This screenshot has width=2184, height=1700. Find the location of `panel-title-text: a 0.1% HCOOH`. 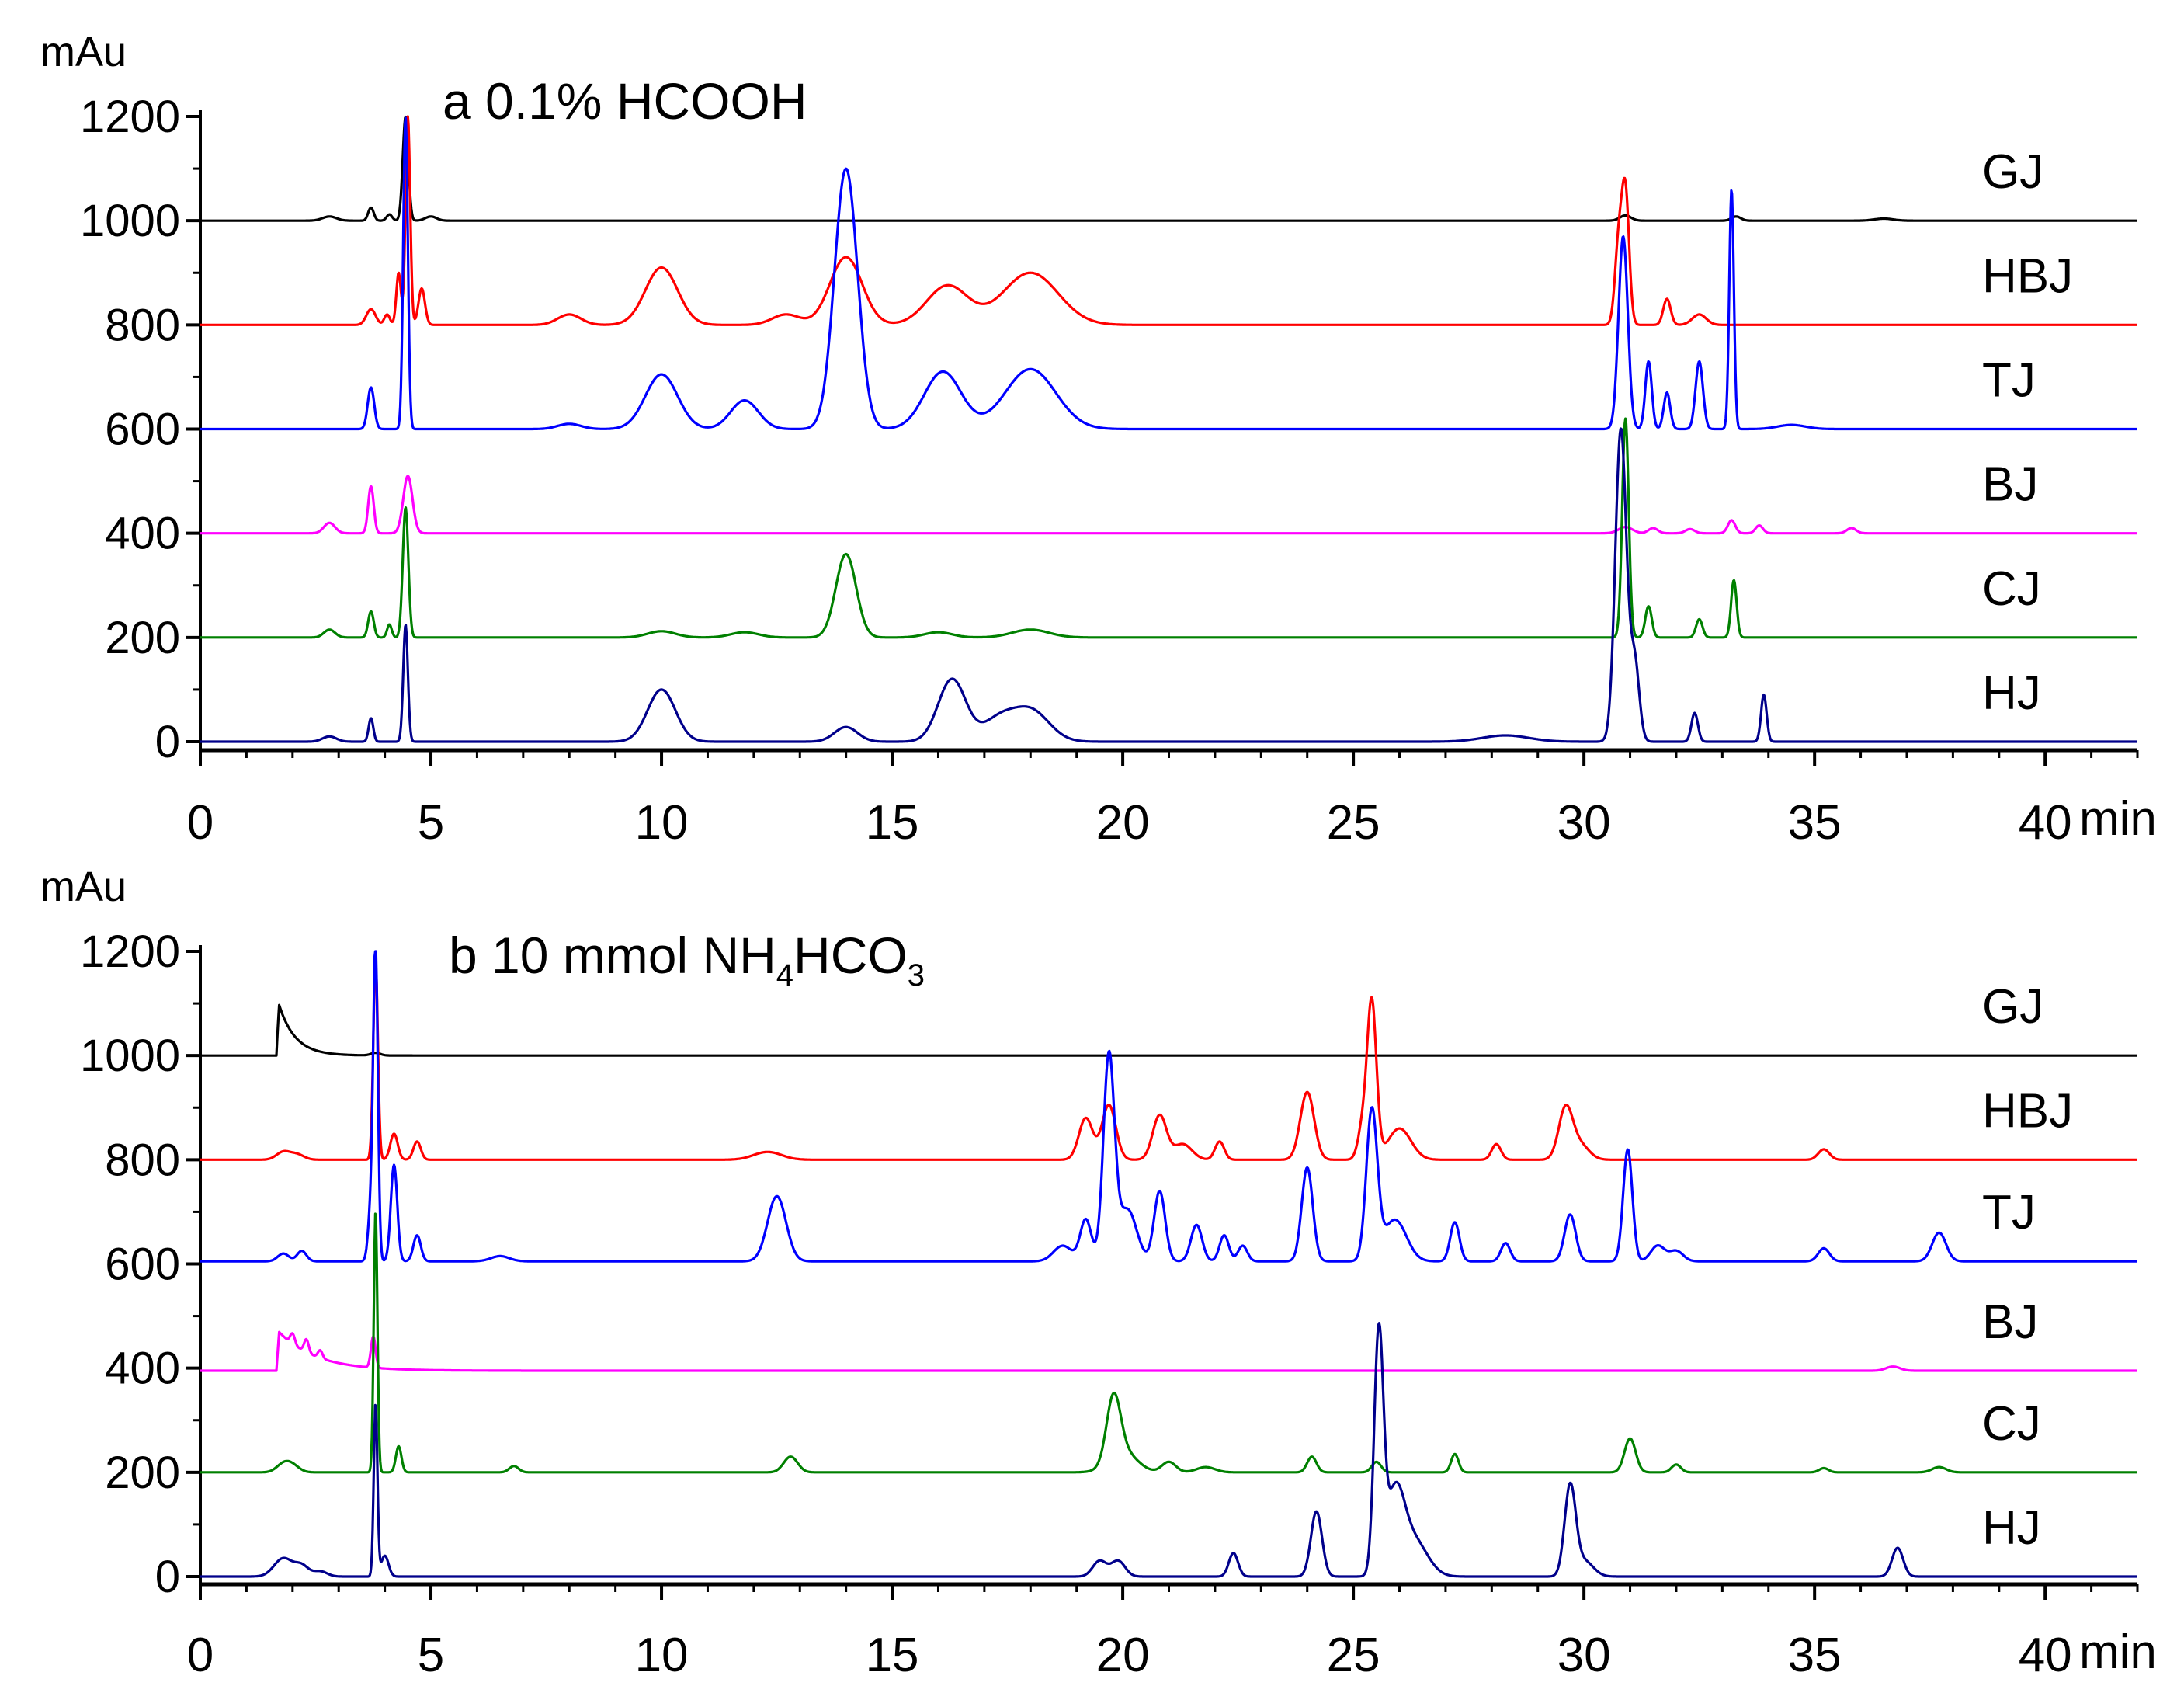

panel-title-text: a 0.1% HCOOH is located at coordinates (625, 101).